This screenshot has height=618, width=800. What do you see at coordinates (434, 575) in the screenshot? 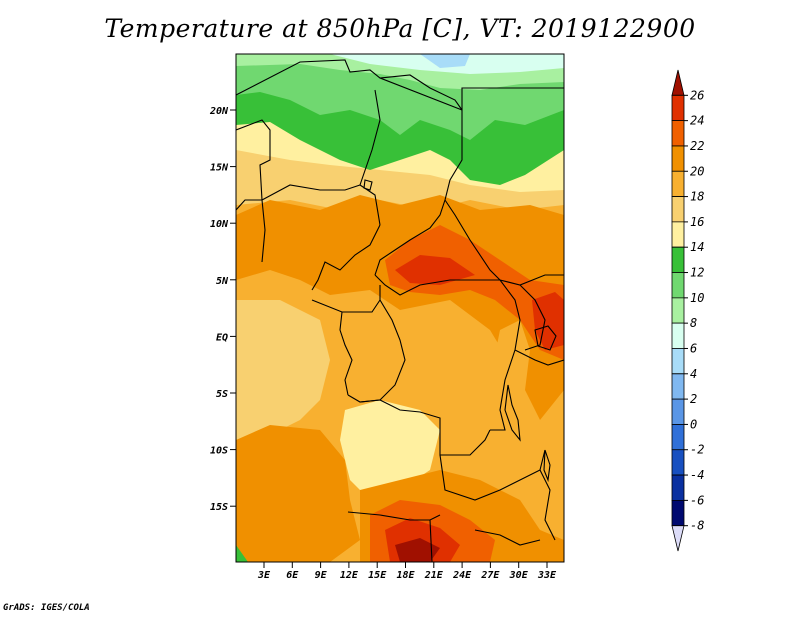
I see `lon-tick-label: 21E` at bounding box center [434, 575].